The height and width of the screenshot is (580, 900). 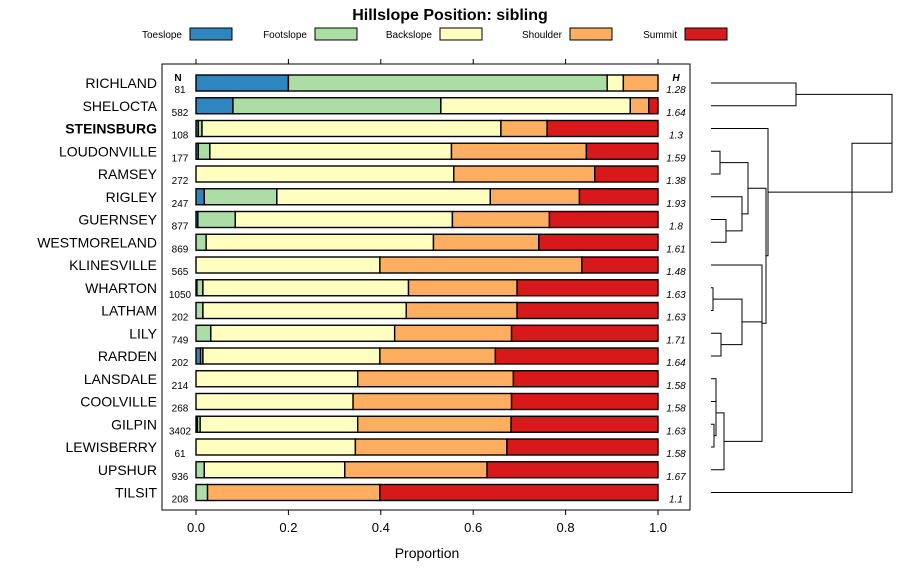 What do you see at coordinates (304, 310) in the screenshot?
I see `bar-segment-latham-backslope` at bounding box center [304, 310].